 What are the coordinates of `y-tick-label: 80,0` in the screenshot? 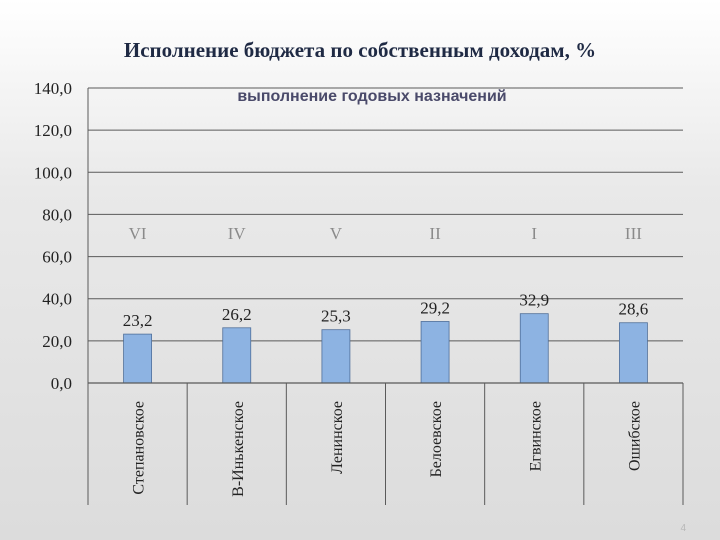 It's located at (57, 214).